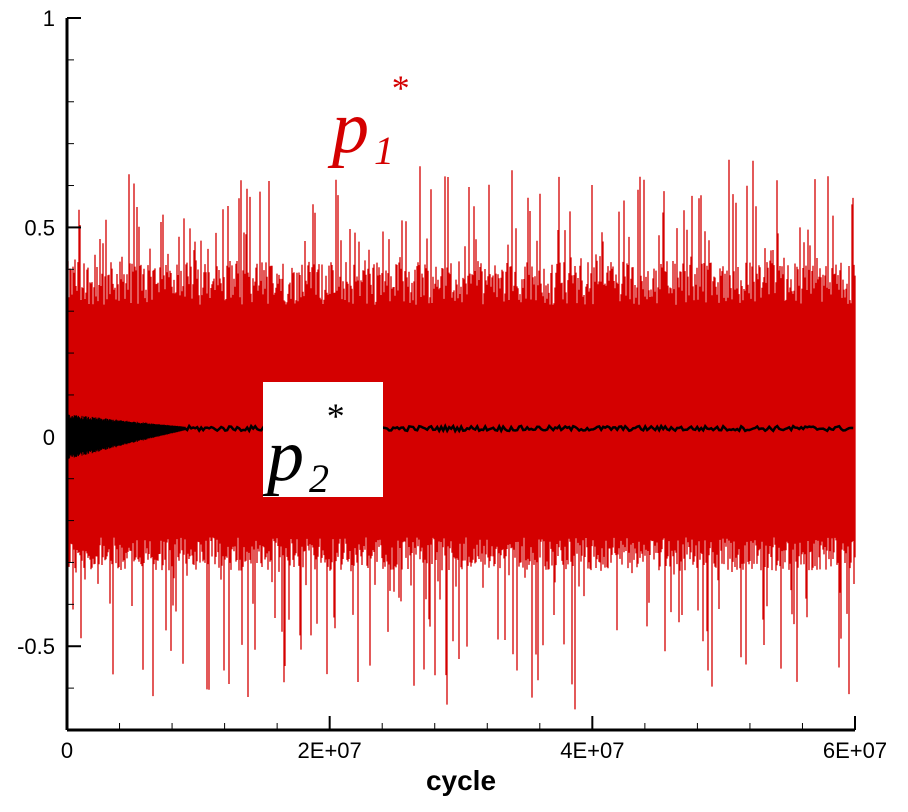 The width and height of the screenshot is (908, 812). I want to click on series-label-p2-background, so click(323, 439).